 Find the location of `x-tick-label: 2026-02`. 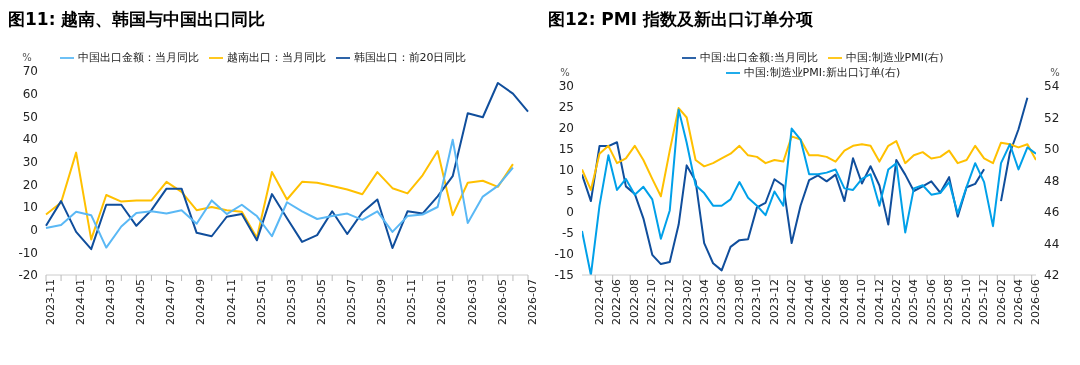

x-tick-label: 2026-02 is located at coordinates (1002, 302).